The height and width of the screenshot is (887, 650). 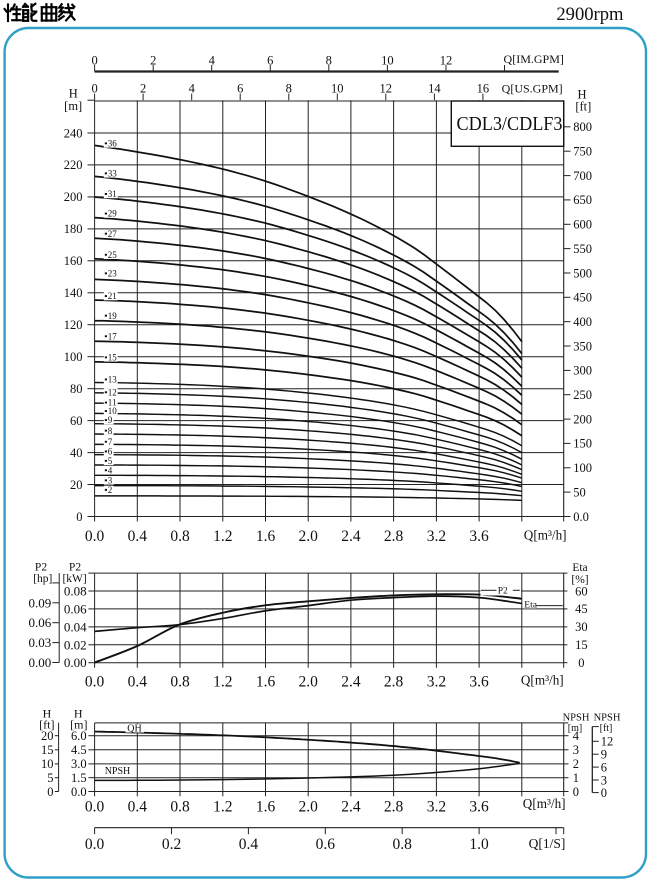 I want to click on svg-text: 20, so click(x=76, y=485).